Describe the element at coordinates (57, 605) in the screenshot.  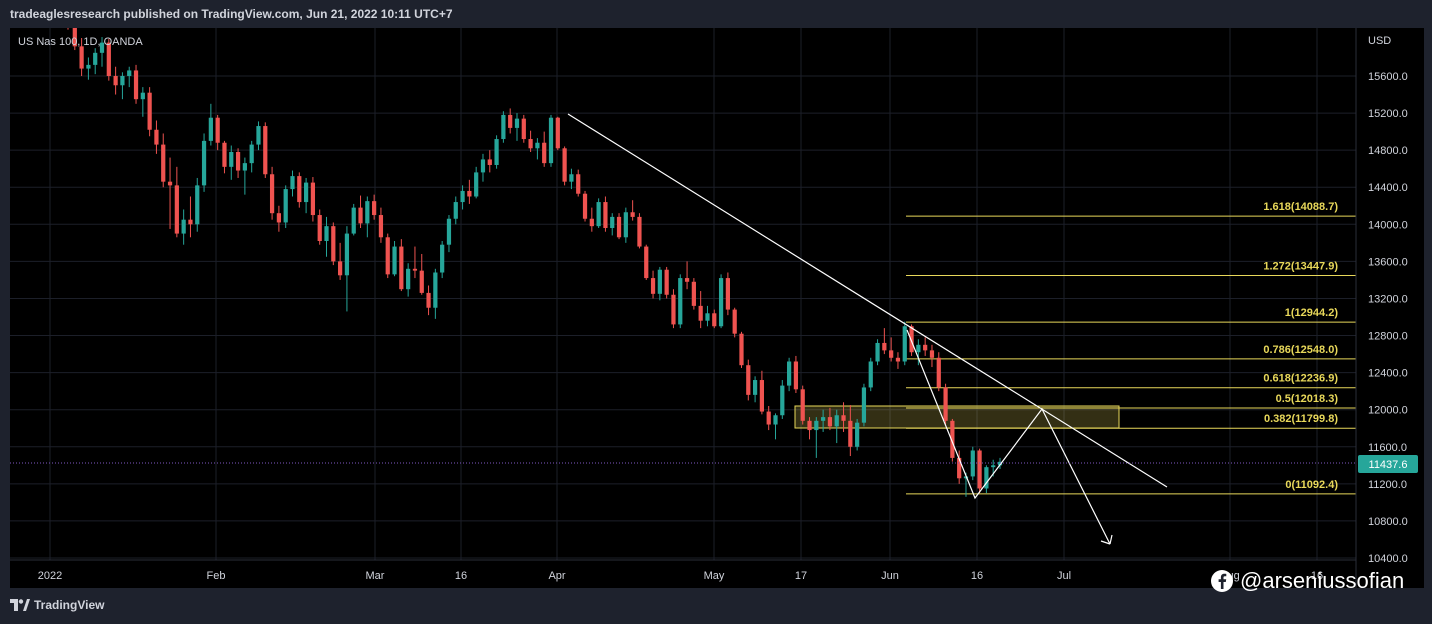
I see `tradingview-logo: TradingView` at that location.